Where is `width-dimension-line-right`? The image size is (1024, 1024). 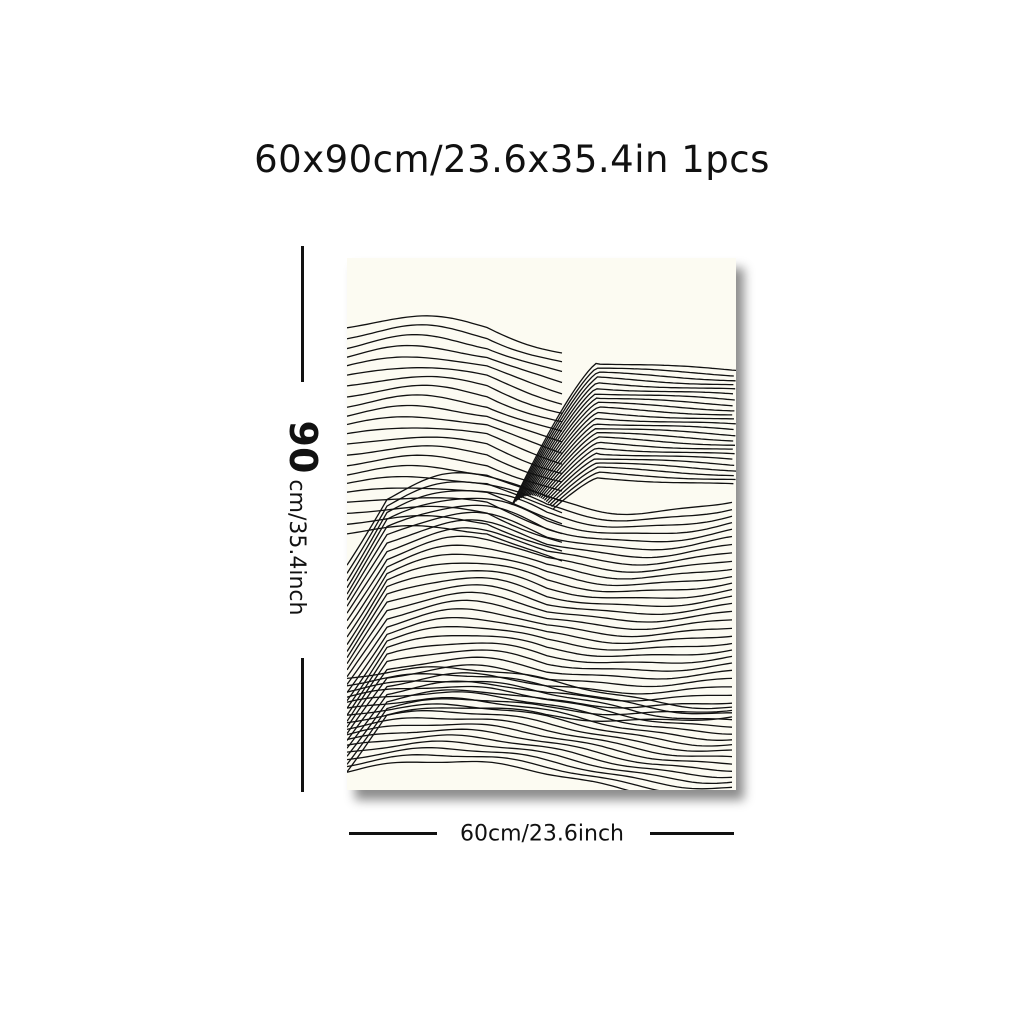 width-dimension-line-right is located at coordinates (692, 833).